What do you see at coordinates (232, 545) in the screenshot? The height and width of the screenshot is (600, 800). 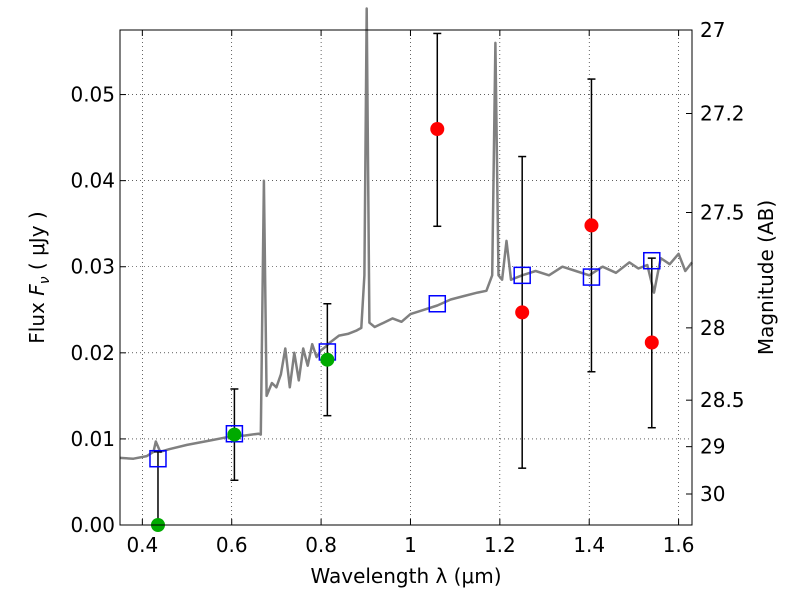 I see `x-tick-label: 0.6` at bounding box center [232, 545].